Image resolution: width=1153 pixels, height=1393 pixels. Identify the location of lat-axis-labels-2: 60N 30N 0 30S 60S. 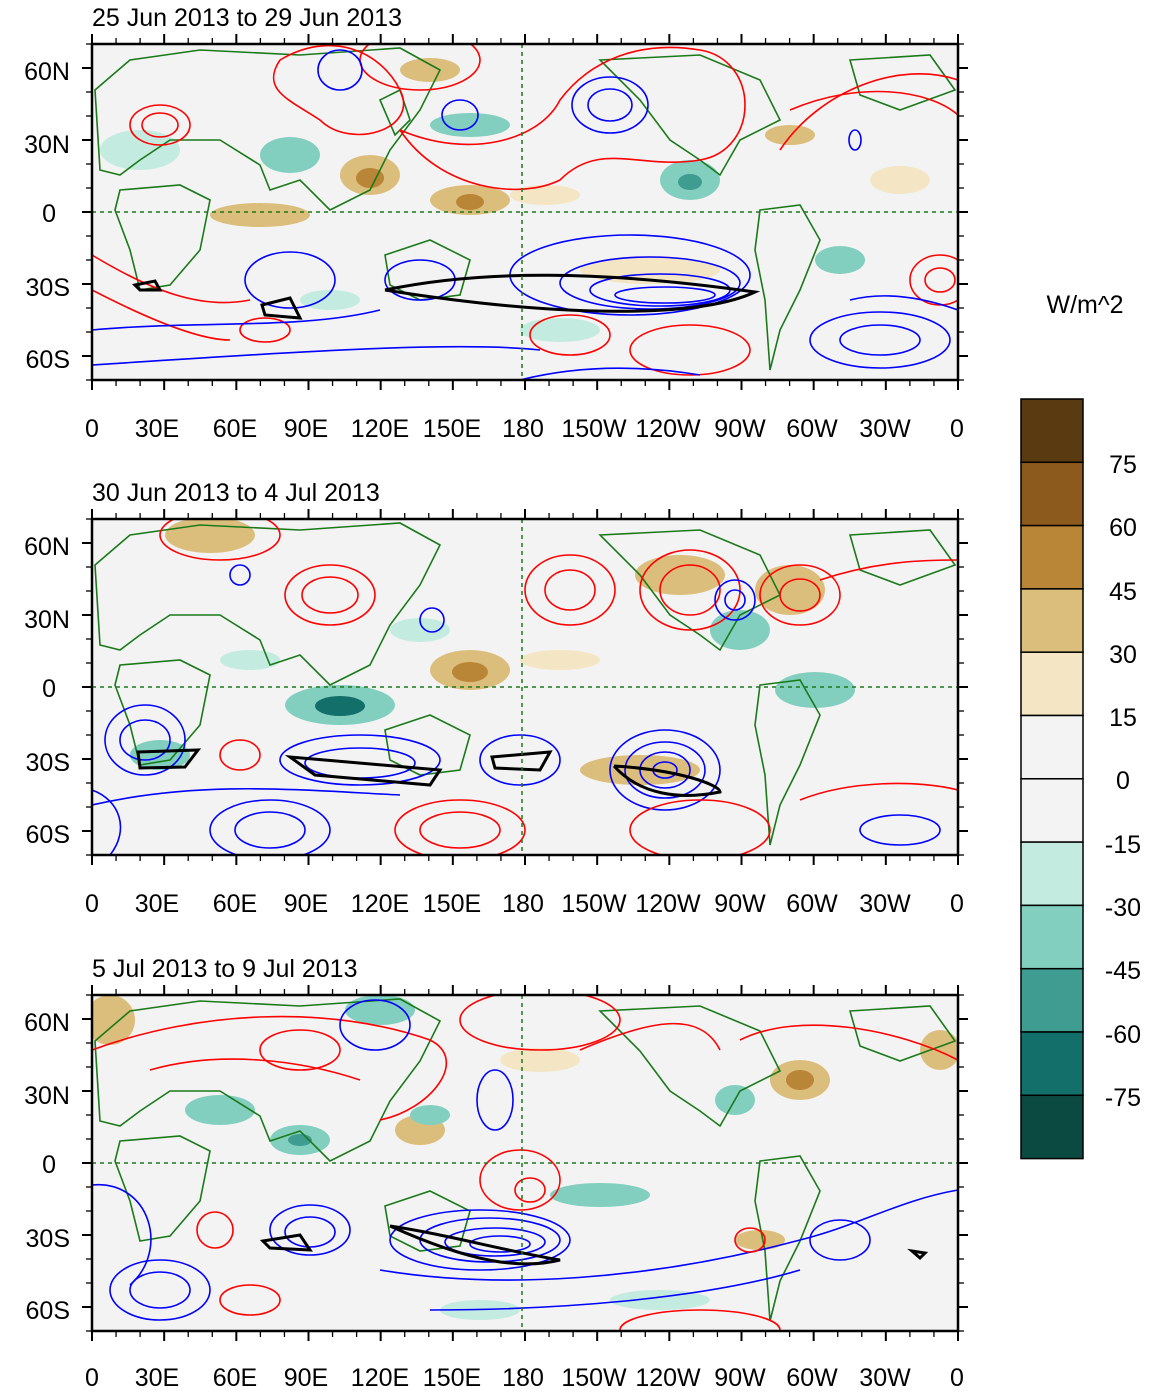
(47, 691).